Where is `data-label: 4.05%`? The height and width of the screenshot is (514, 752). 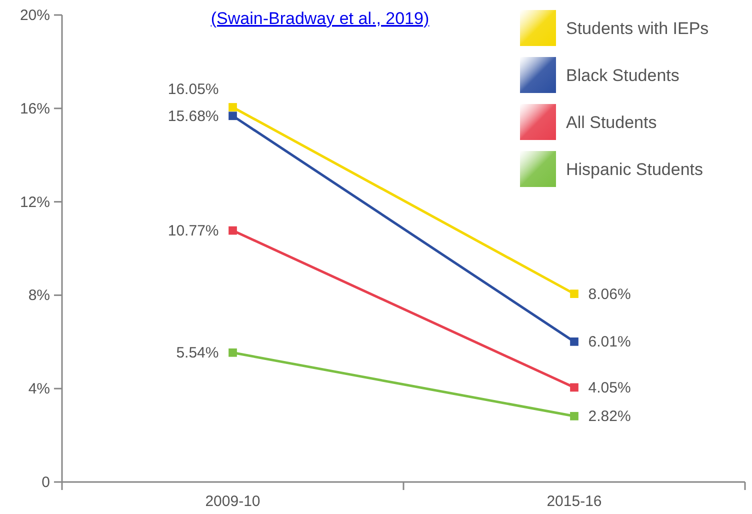 data-label: 4.05% is located at coordinates (609, 387).